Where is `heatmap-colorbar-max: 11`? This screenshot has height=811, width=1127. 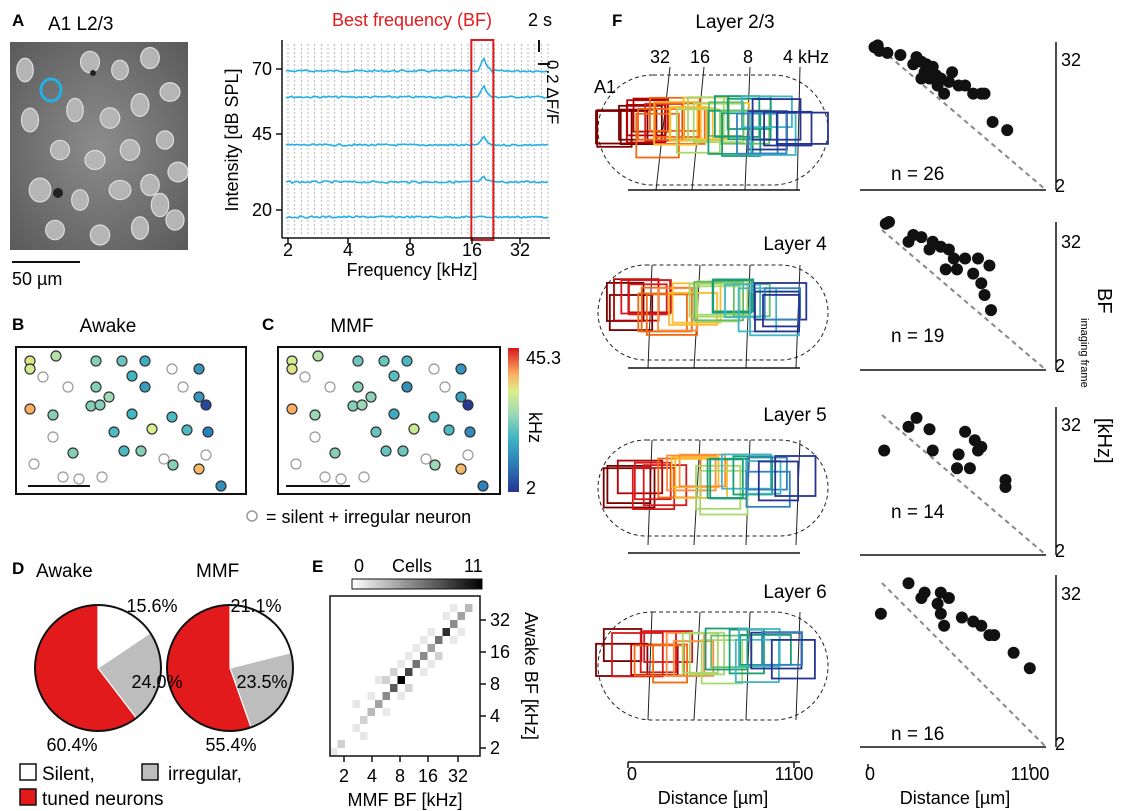
heatmap-colorbar-max: 11 is located at coordinates (473, 566).